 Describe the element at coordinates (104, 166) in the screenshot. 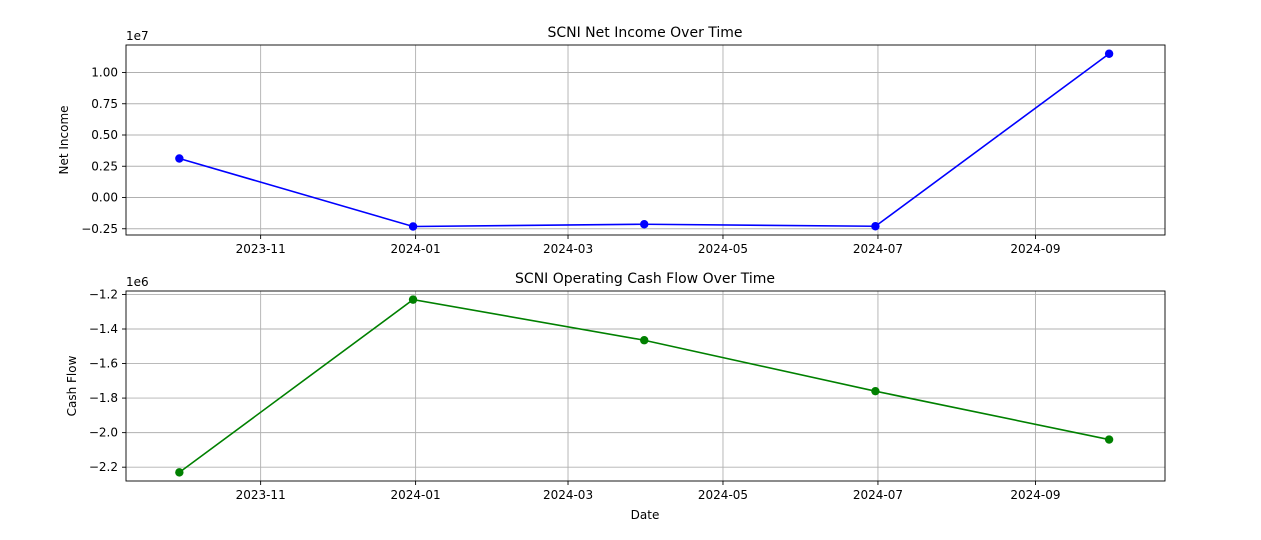

I see `y-tick-label: 0.25` at that location.